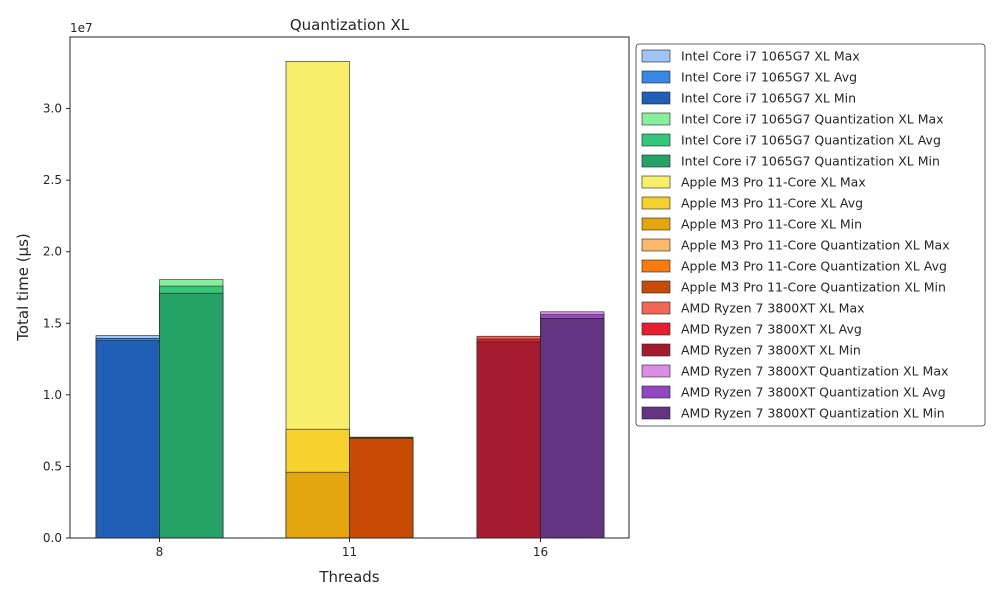 This screenshot has height=604, width=1000. Describe the element at coordinates (191, 415) in the screenshot. I see `bar-8-quantization-xl-min` at that location.